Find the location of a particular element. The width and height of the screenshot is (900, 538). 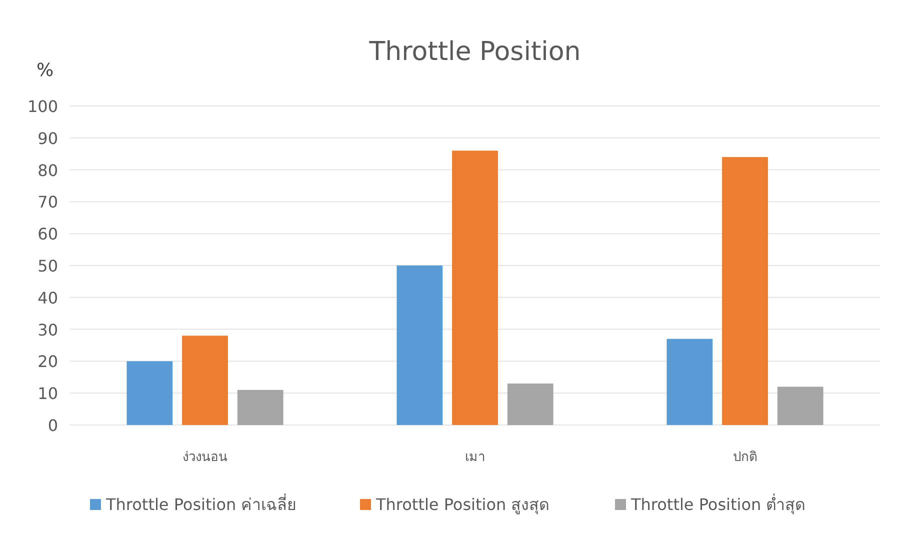

legend-label: Throttle Position สูงสุด is located at coordinates (462, 505).